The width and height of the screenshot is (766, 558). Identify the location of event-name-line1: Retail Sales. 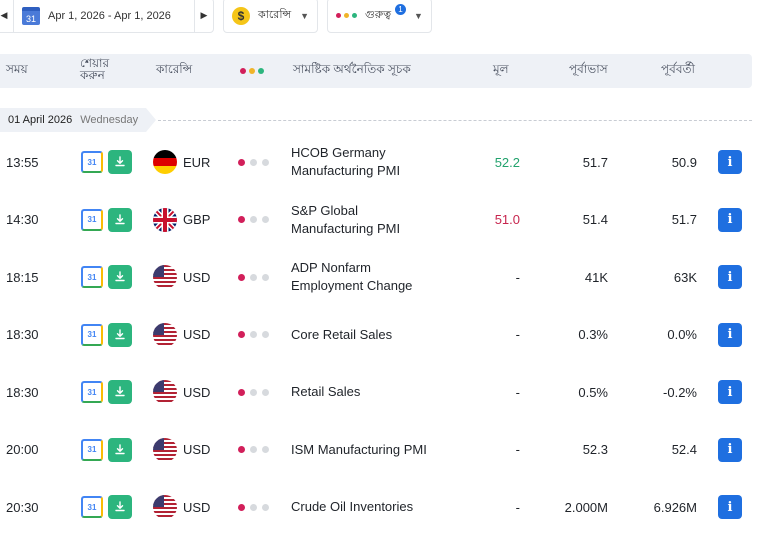
(326, 391).